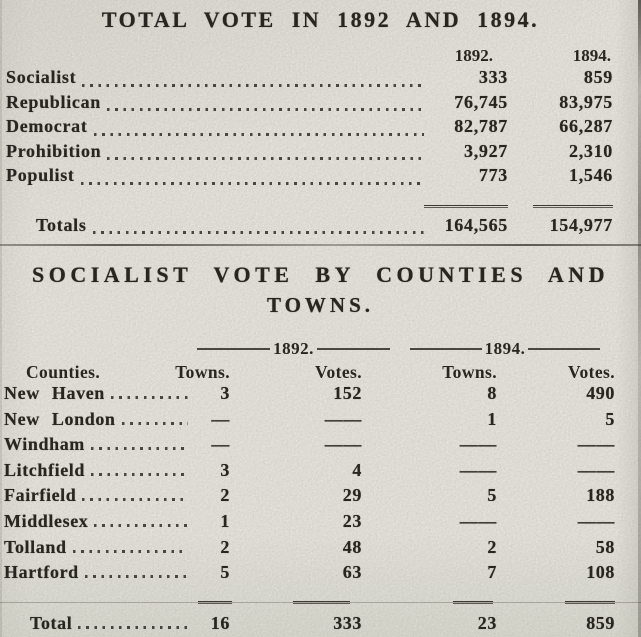 The image size is (641, 637). I want to click on county-cell: Total 16, so click(117, 623).